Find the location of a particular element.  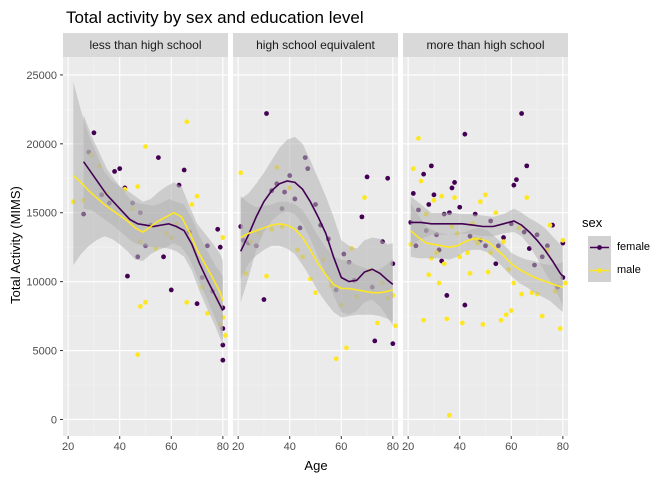

y-axis: 0 5000 10000 15000 20000 25000 is located at coordinates (44, 248).